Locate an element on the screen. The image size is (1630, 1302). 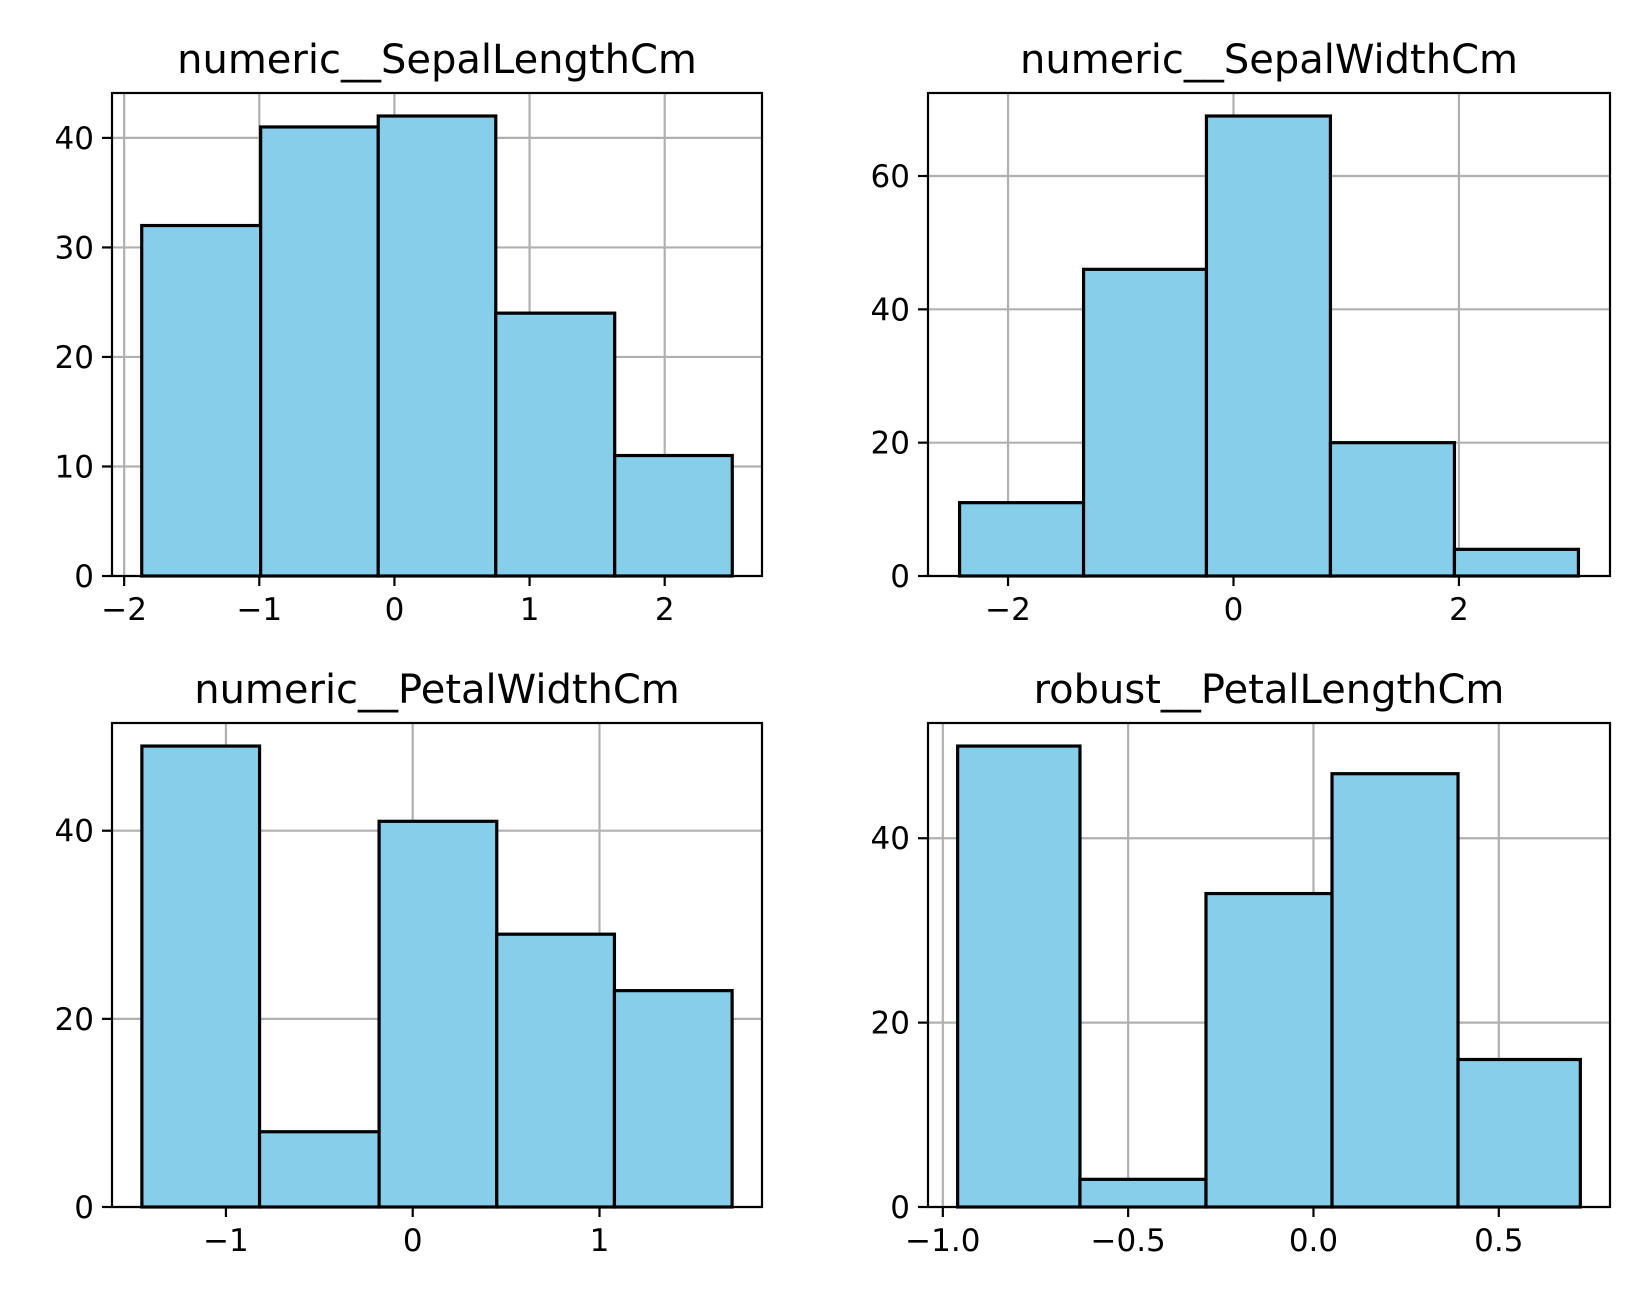
chart-sepal-width-ytick-label: 0 is located at coordinates (900, 577).